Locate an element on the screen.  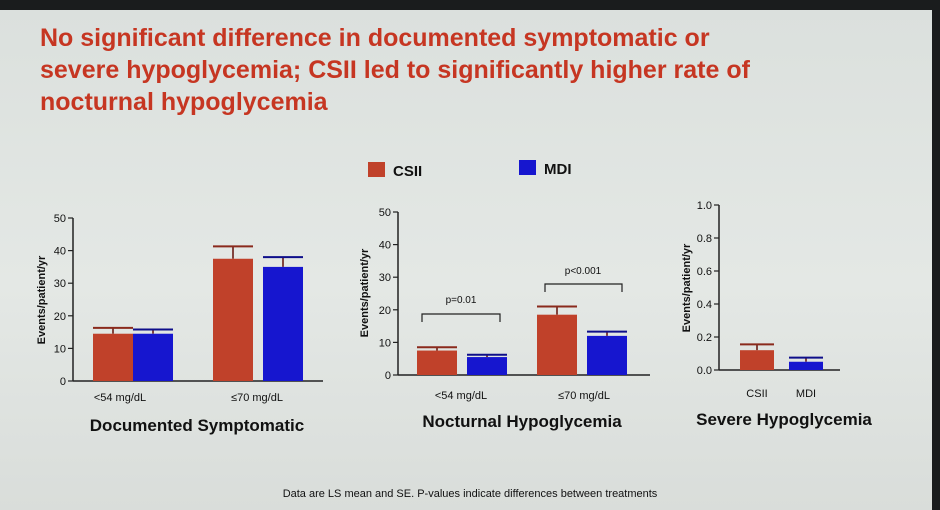
y-tick-label: 0.8 is located at coordinates (704, 239).